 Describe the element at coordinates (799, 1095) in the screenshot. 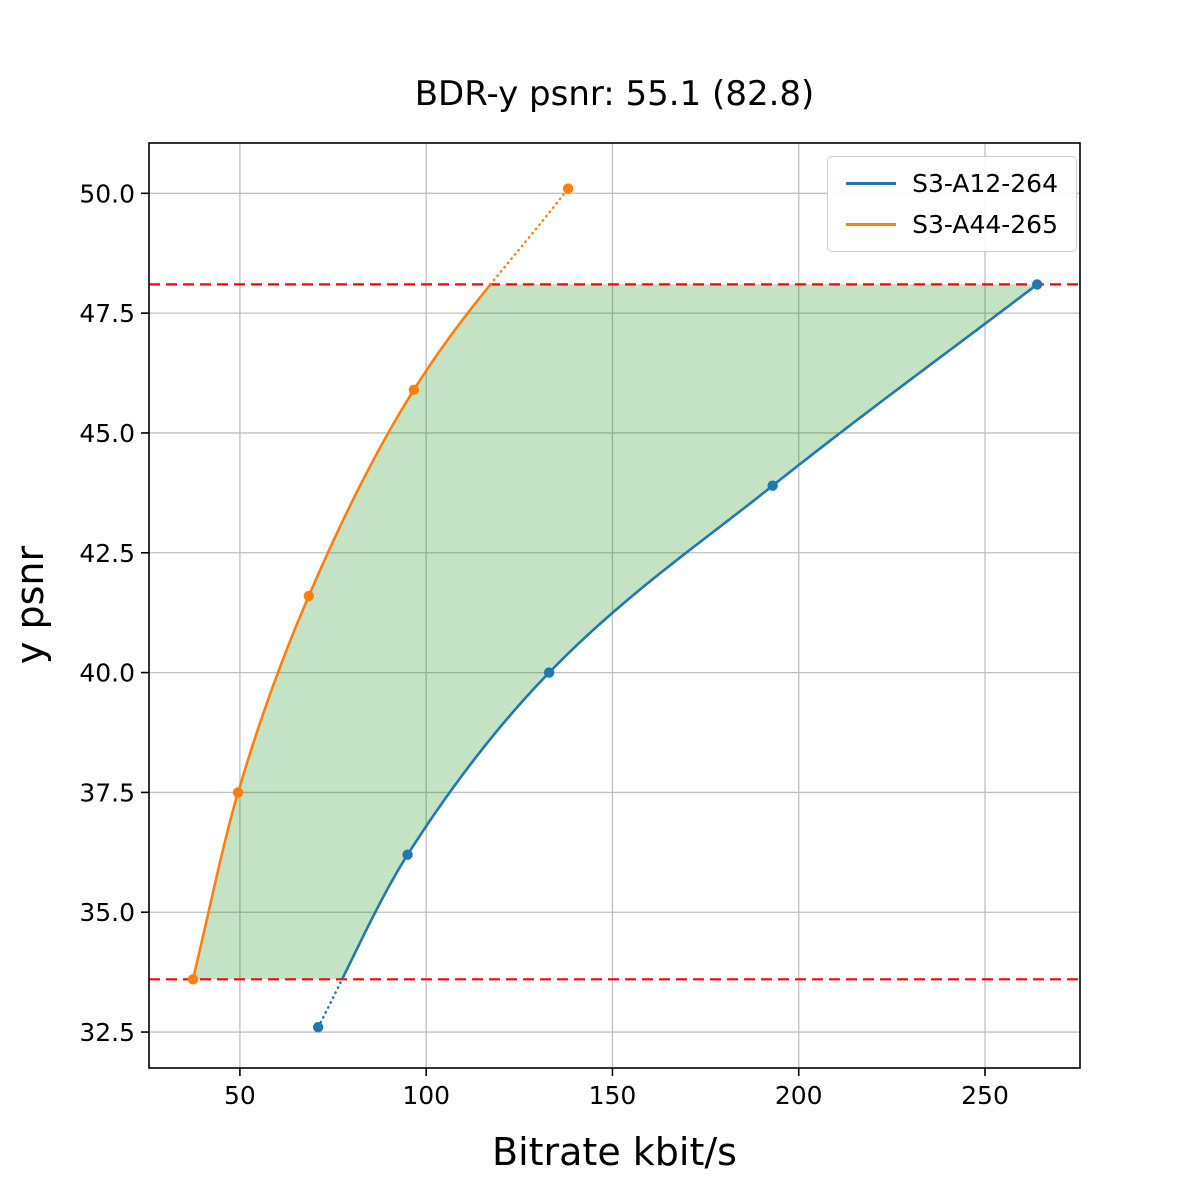

I see `x-tick-label: 200` at that location.